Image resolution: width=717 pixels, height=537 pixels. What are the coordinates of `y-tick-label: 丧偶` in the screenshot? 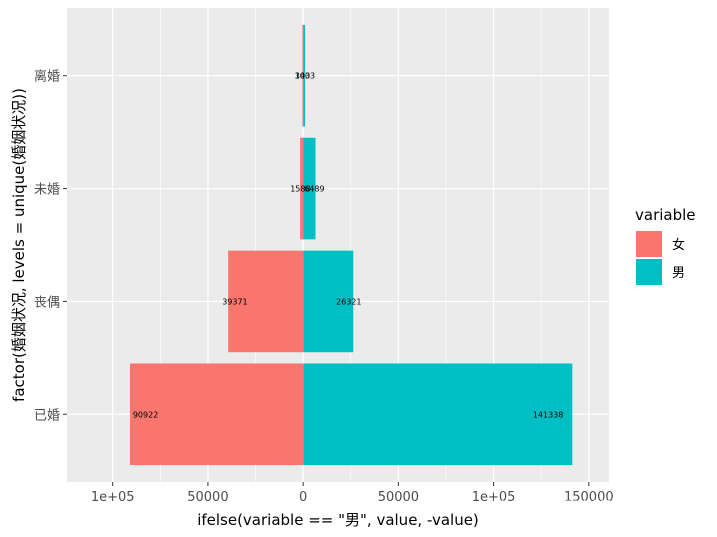 It's located at (47, 302).